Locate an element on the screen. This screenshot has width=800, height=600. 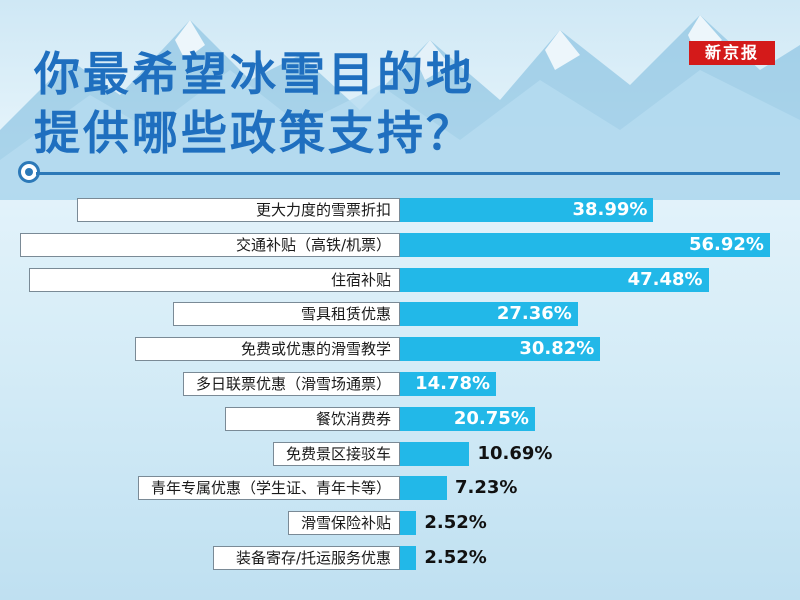
bar-row: 滑雪保险补贴 2.52% is located at coordinates (400, 524).